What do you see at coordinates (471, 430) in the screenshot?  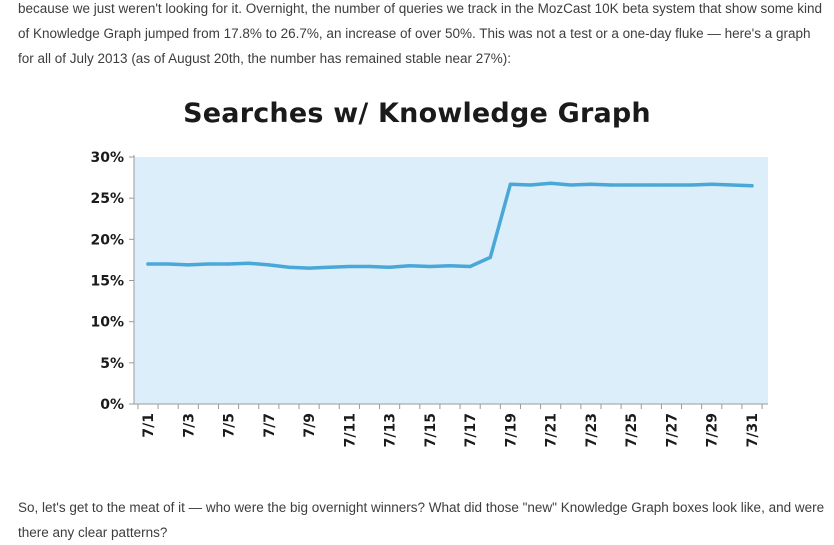 I see `x-tick-label: 7/17` at bounding box center [471, 430].